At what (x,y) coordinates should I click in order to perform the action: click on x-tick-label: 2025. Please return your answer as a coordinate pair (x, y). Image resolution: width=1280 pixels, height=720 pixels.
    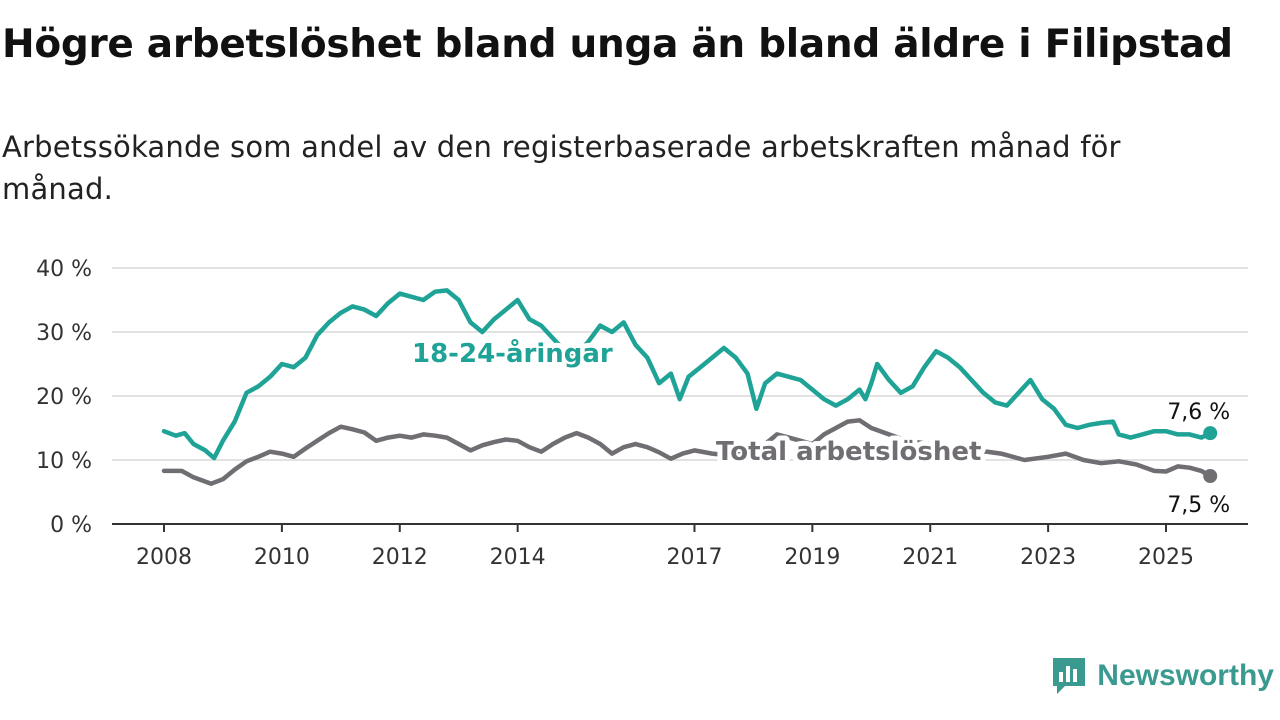
    Looking at the image, I should click on (1166, 557).